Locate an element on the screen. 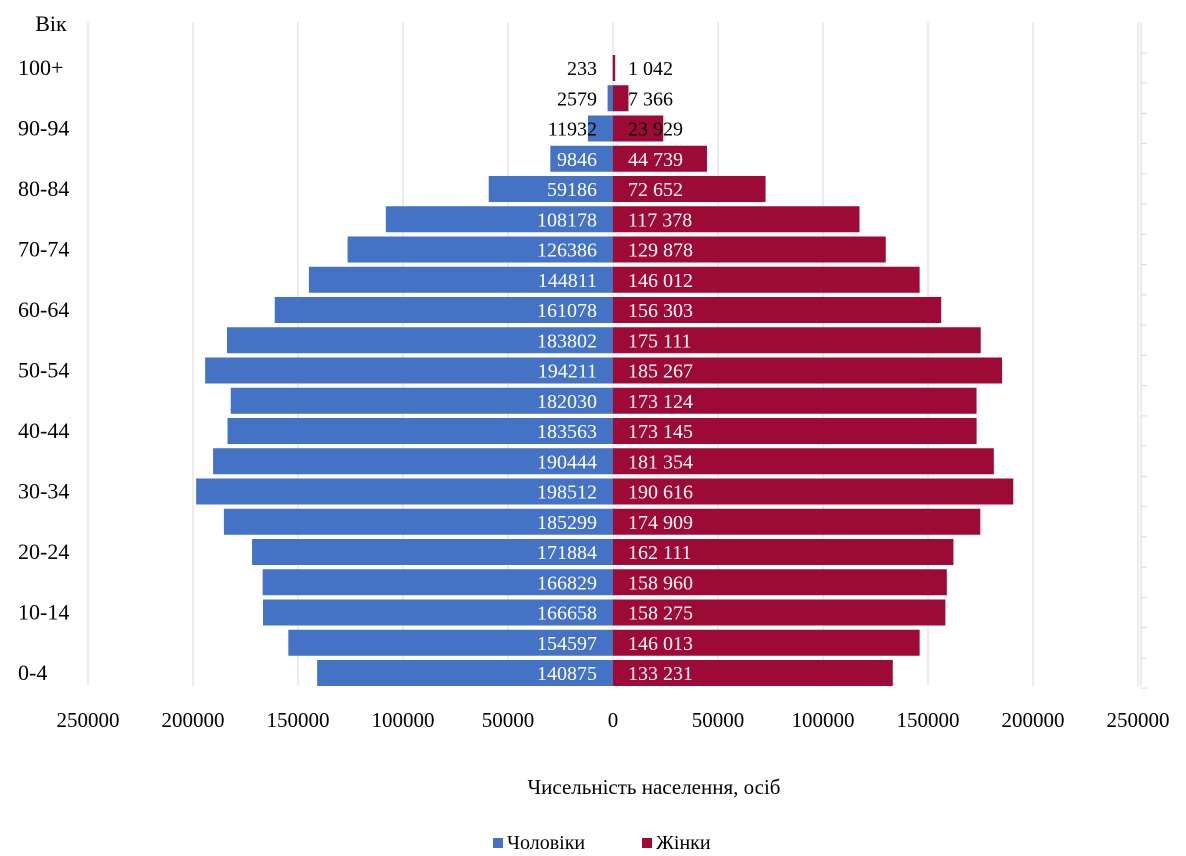  age-label-50-54: 50-54 is located at coordinates (43, 370).